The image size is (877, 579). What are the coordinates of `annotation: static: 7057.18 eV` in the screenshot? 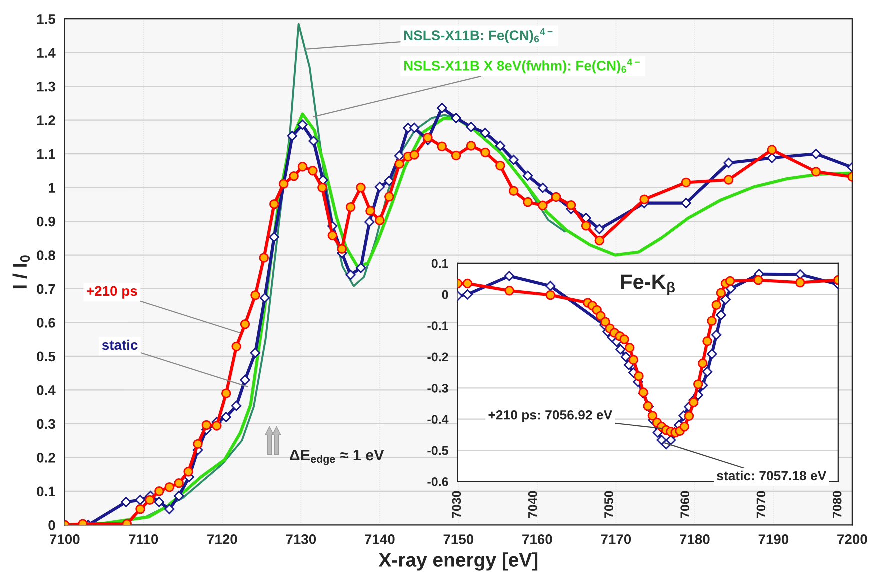 It's located at (772, 475).